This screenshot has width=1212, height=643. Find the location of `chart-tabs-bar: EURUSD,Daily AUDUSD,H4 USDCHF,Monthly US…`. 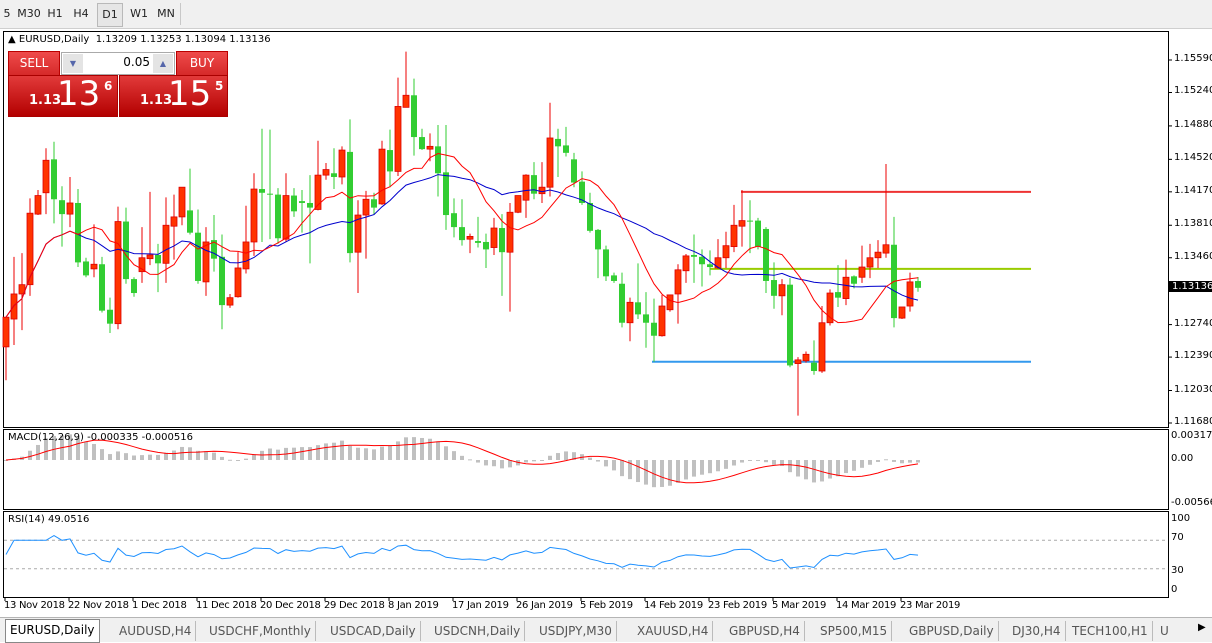

chart-tabs-bar: EURUSD,Daily AUDUSD,H4 USDCHF,Monthly US… is located at coordinates (606, 630).